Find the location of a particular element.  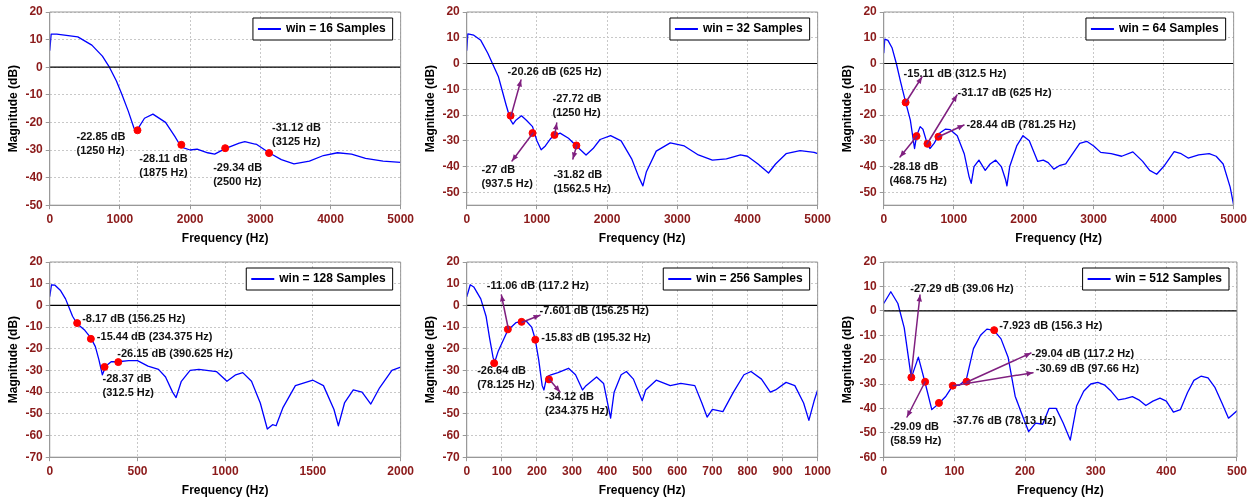

x-tick-label: 900 is located at coordinates (782, 470).